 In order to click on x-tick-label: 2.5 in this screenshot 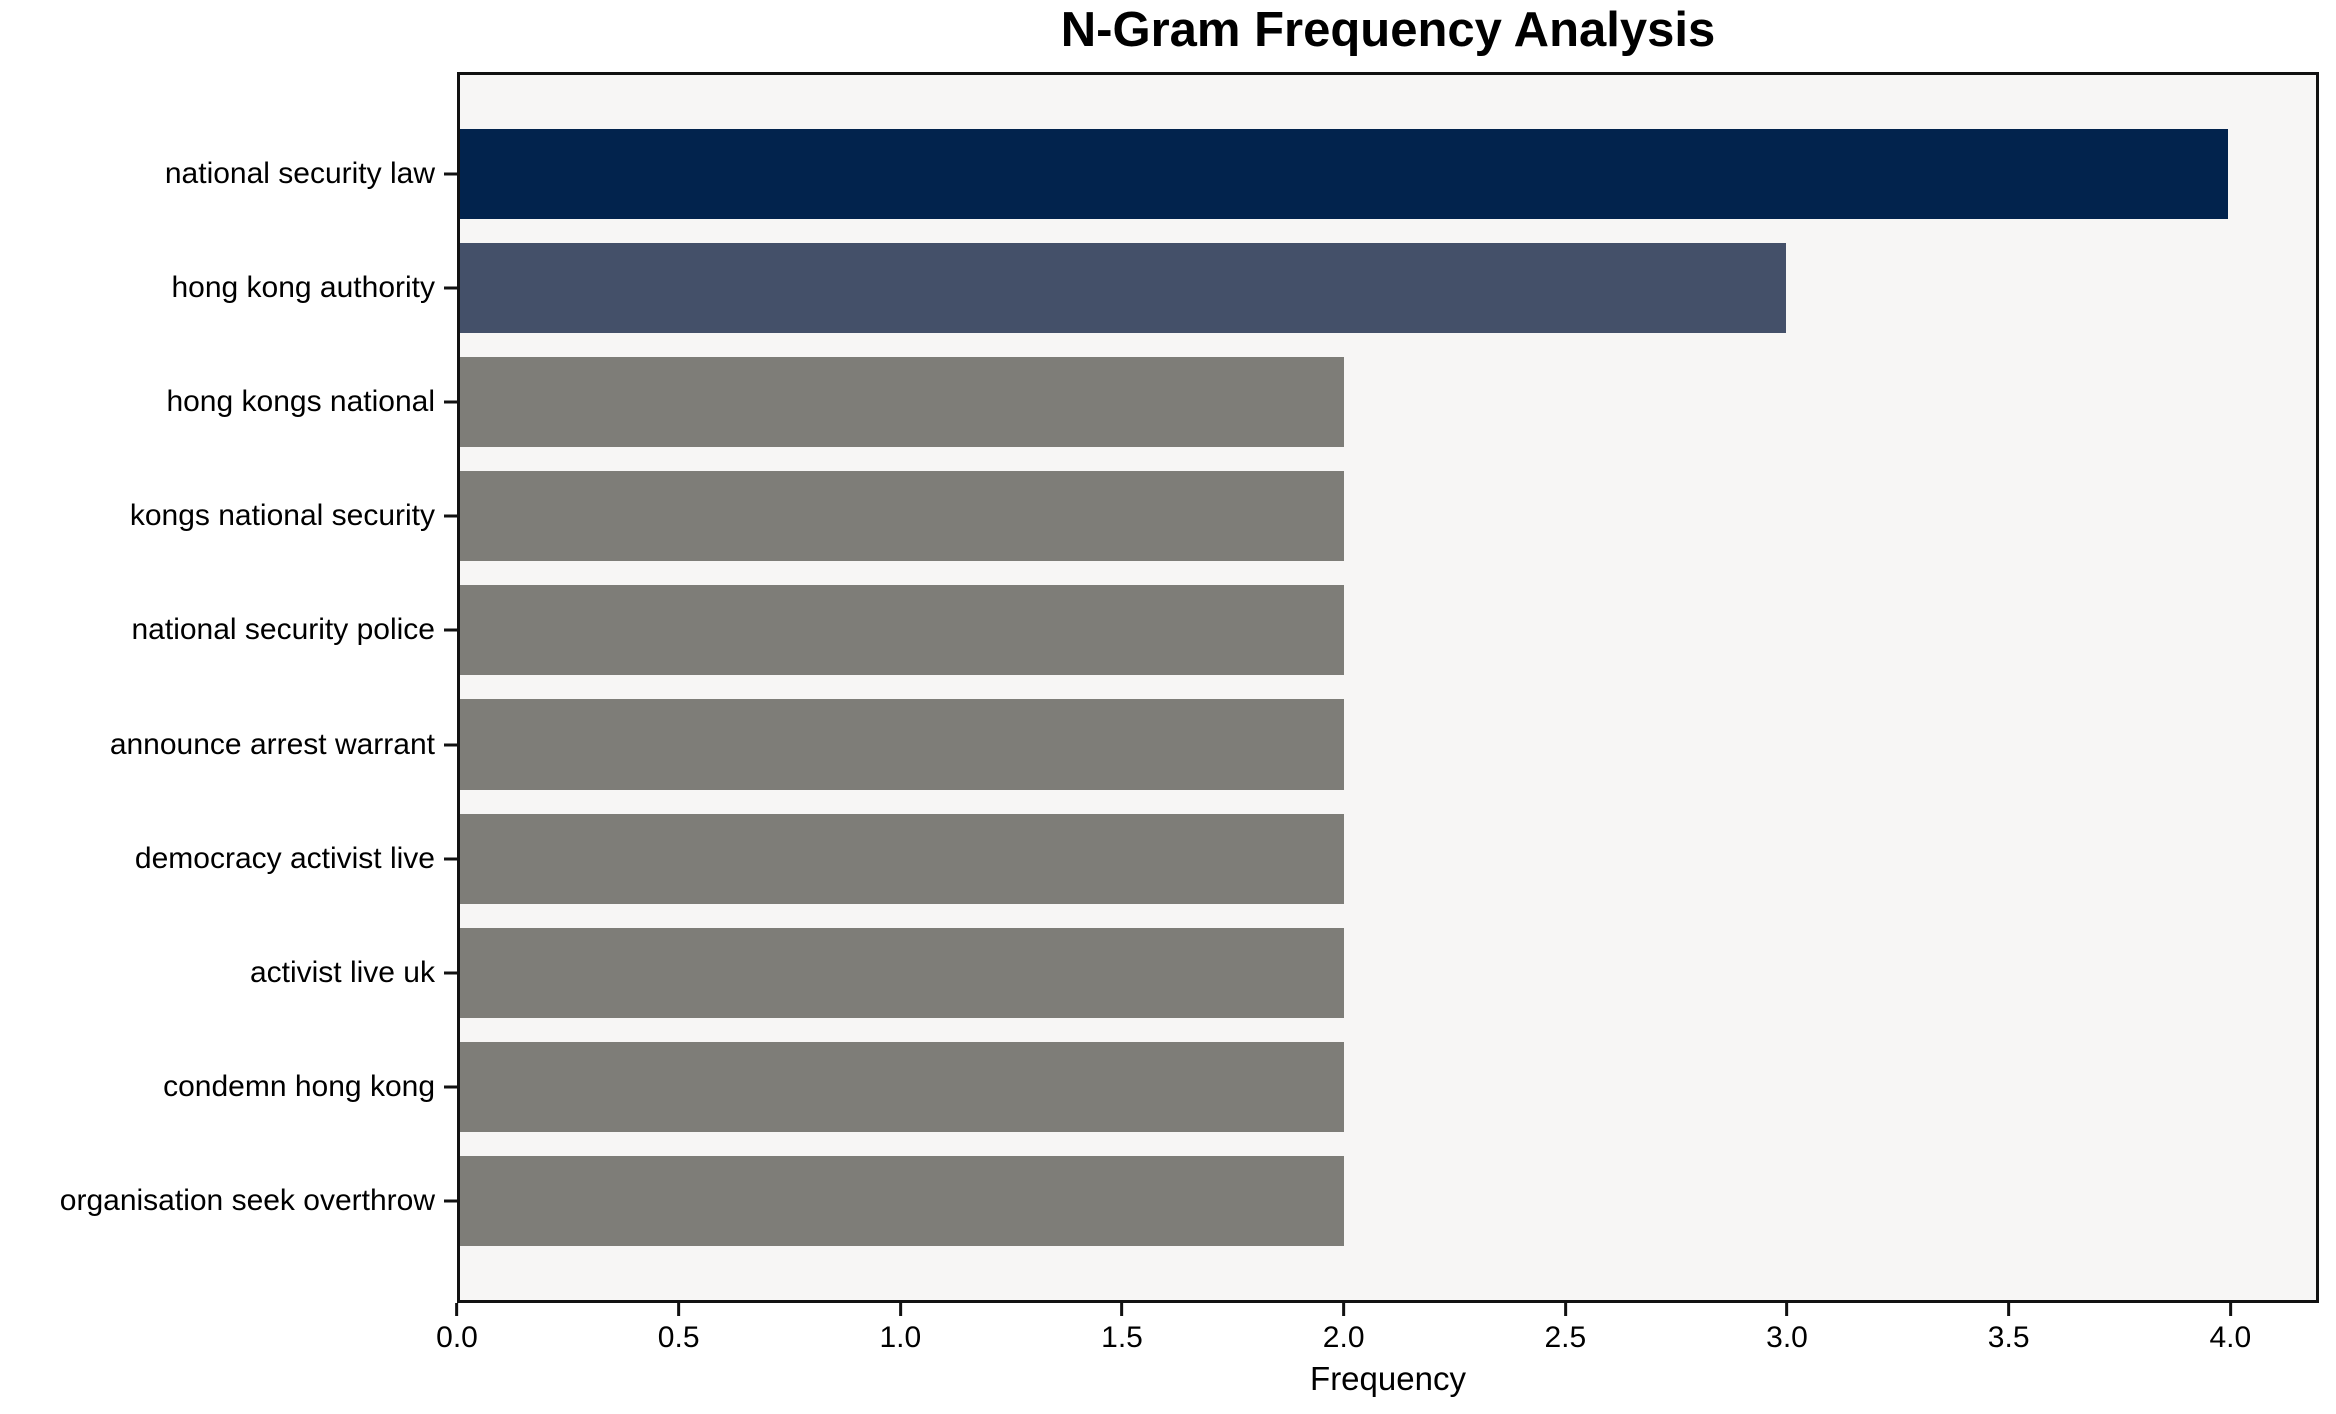, I will do `click(1565, 1337)`.